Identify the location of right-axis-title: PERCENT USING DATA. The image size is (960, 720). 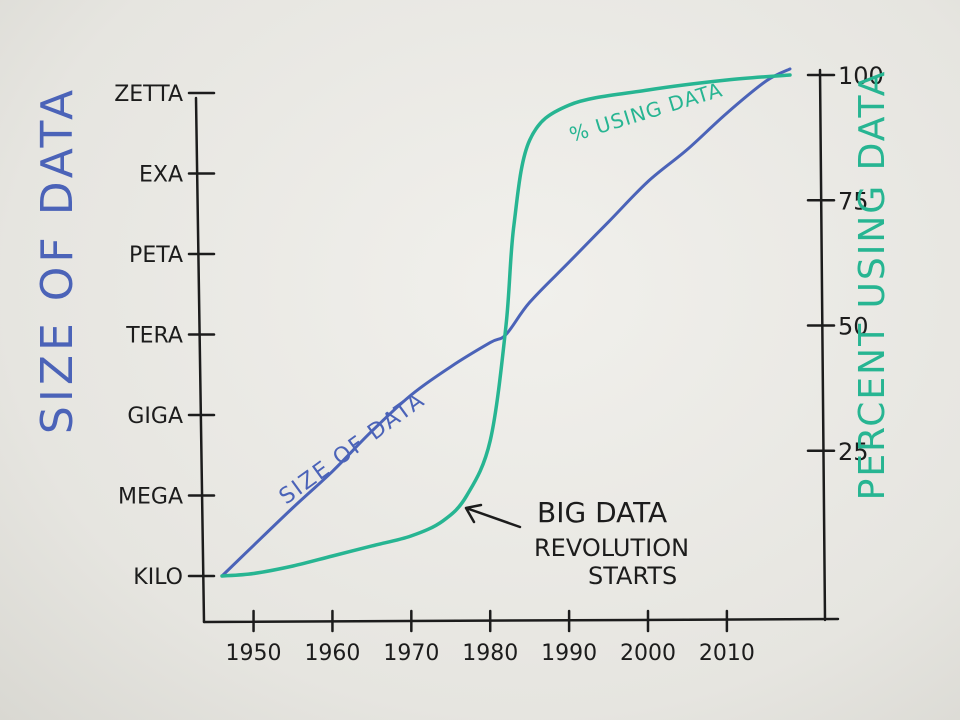
(872, 285).